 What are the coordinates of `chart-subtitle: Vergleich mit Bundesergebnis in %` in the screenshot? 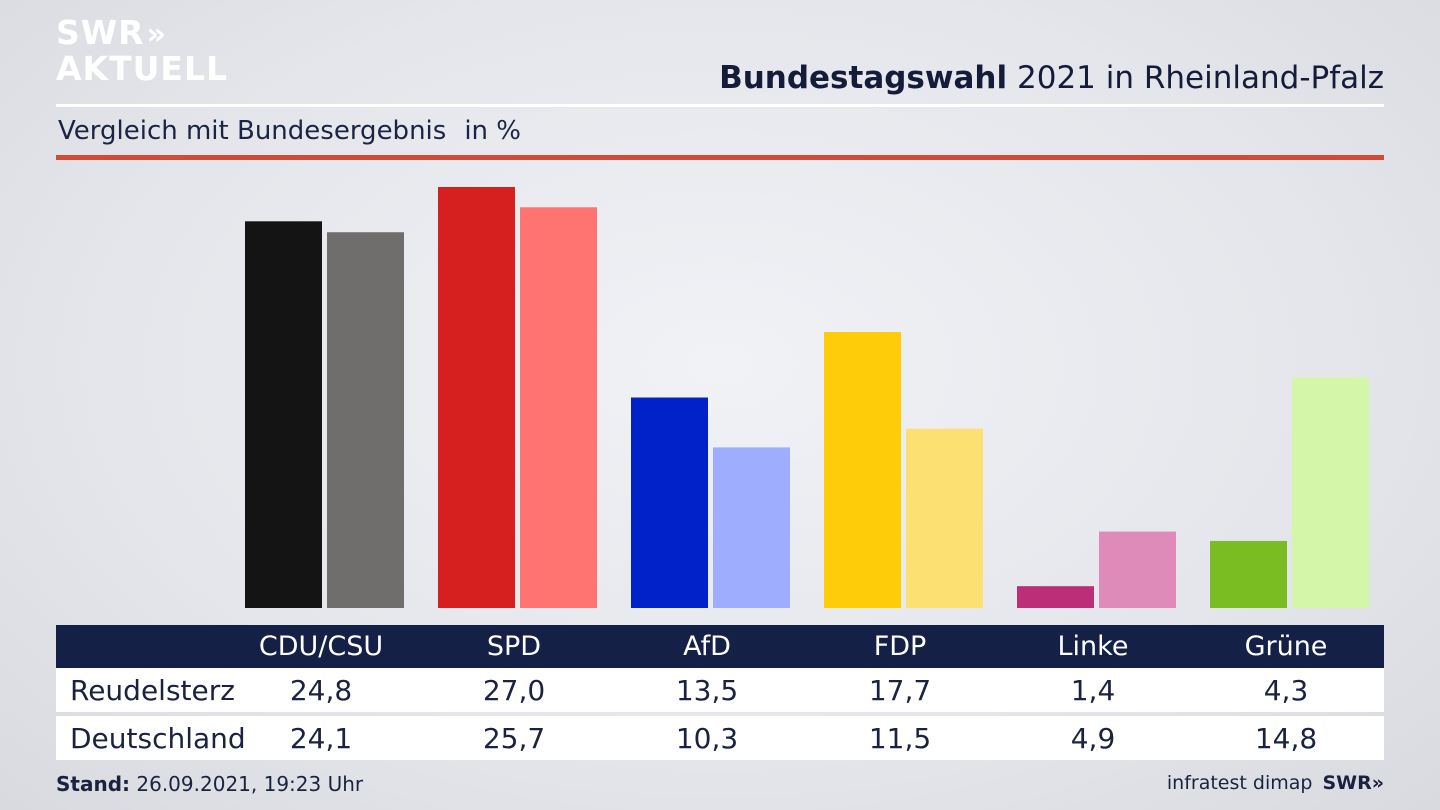 It's located at (289, 131).